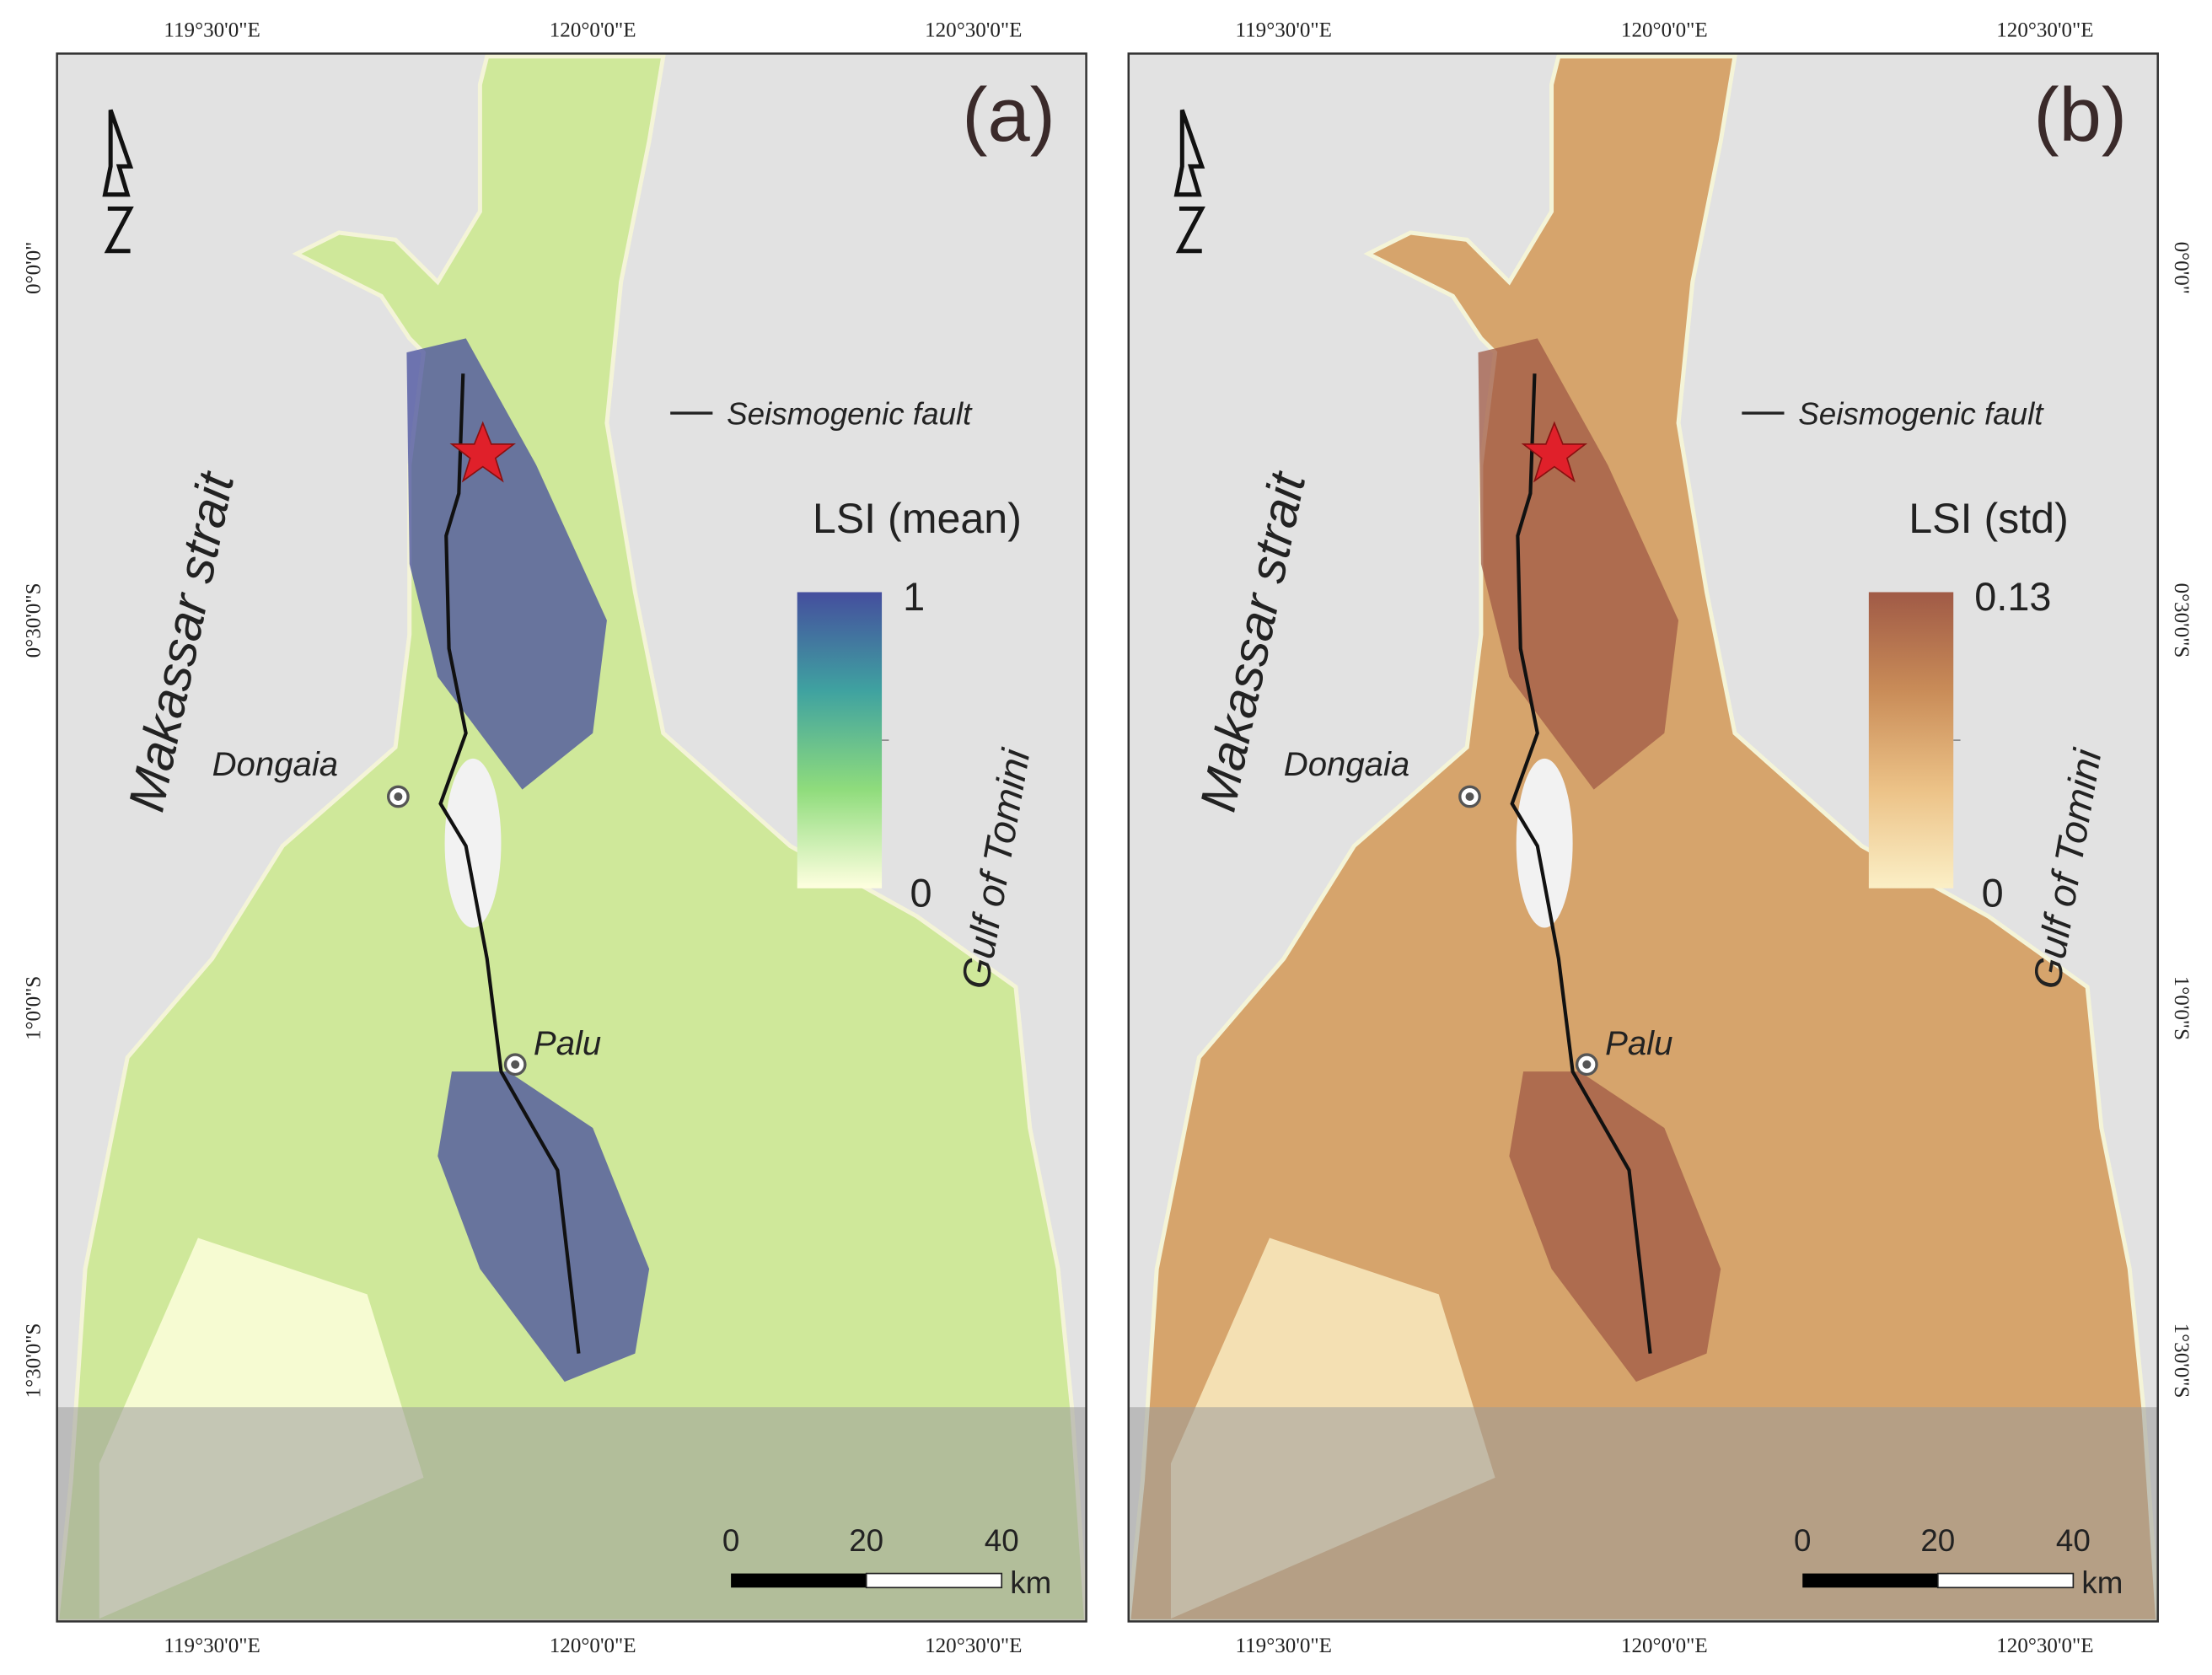 The image size is (2212, 1675). What do you see at coordinates (2013, 597) in the screenshot?
I see `legend-max: 0.13` at bounding box center [2013, 597].